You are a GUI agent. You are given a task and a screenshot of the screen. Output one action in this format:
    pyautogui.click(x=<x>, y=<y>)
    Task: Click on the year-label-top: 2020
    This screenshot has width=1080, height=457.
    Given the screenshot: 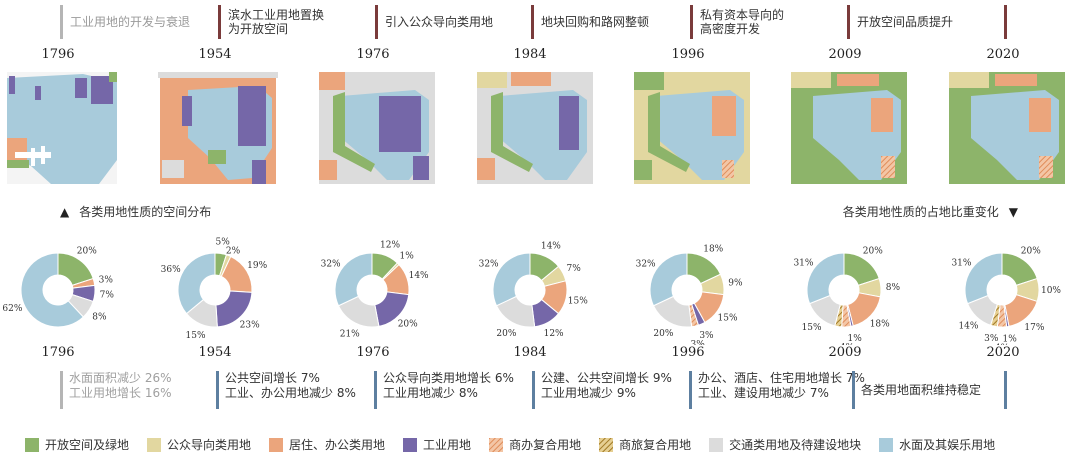 What is the action you would take?
    pyautogui.click(x=1003, y=54)
    